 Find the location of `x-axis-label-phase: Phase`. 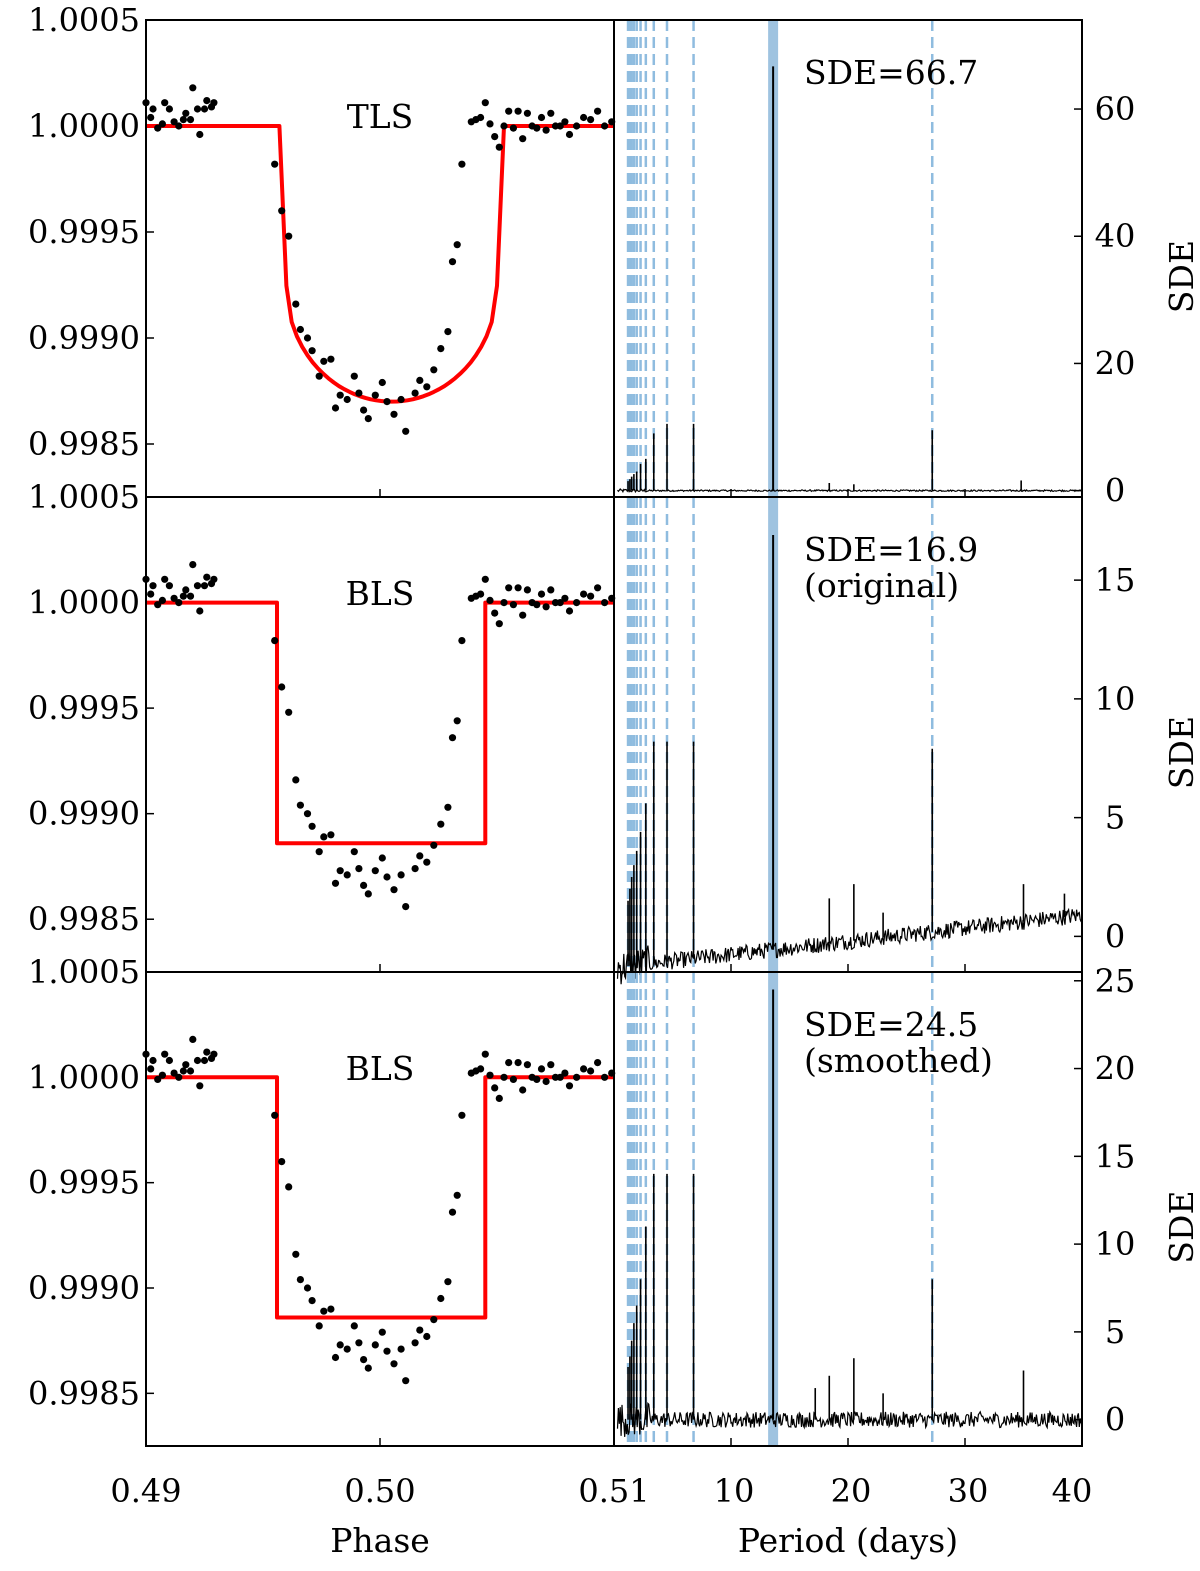

x-axis-label-phase: Phase is located at coordinates (380, 1540).